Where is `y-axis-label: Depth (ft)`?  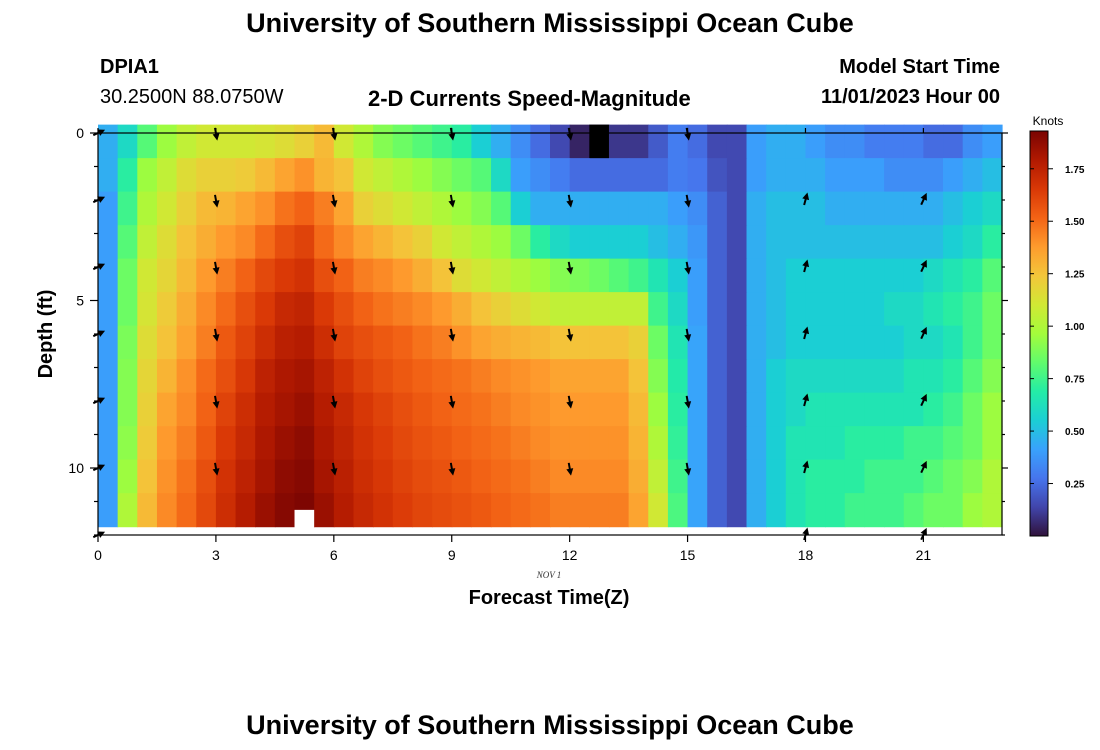 y-axis-label: Depth (ft) is located at coordinates (46, 334).